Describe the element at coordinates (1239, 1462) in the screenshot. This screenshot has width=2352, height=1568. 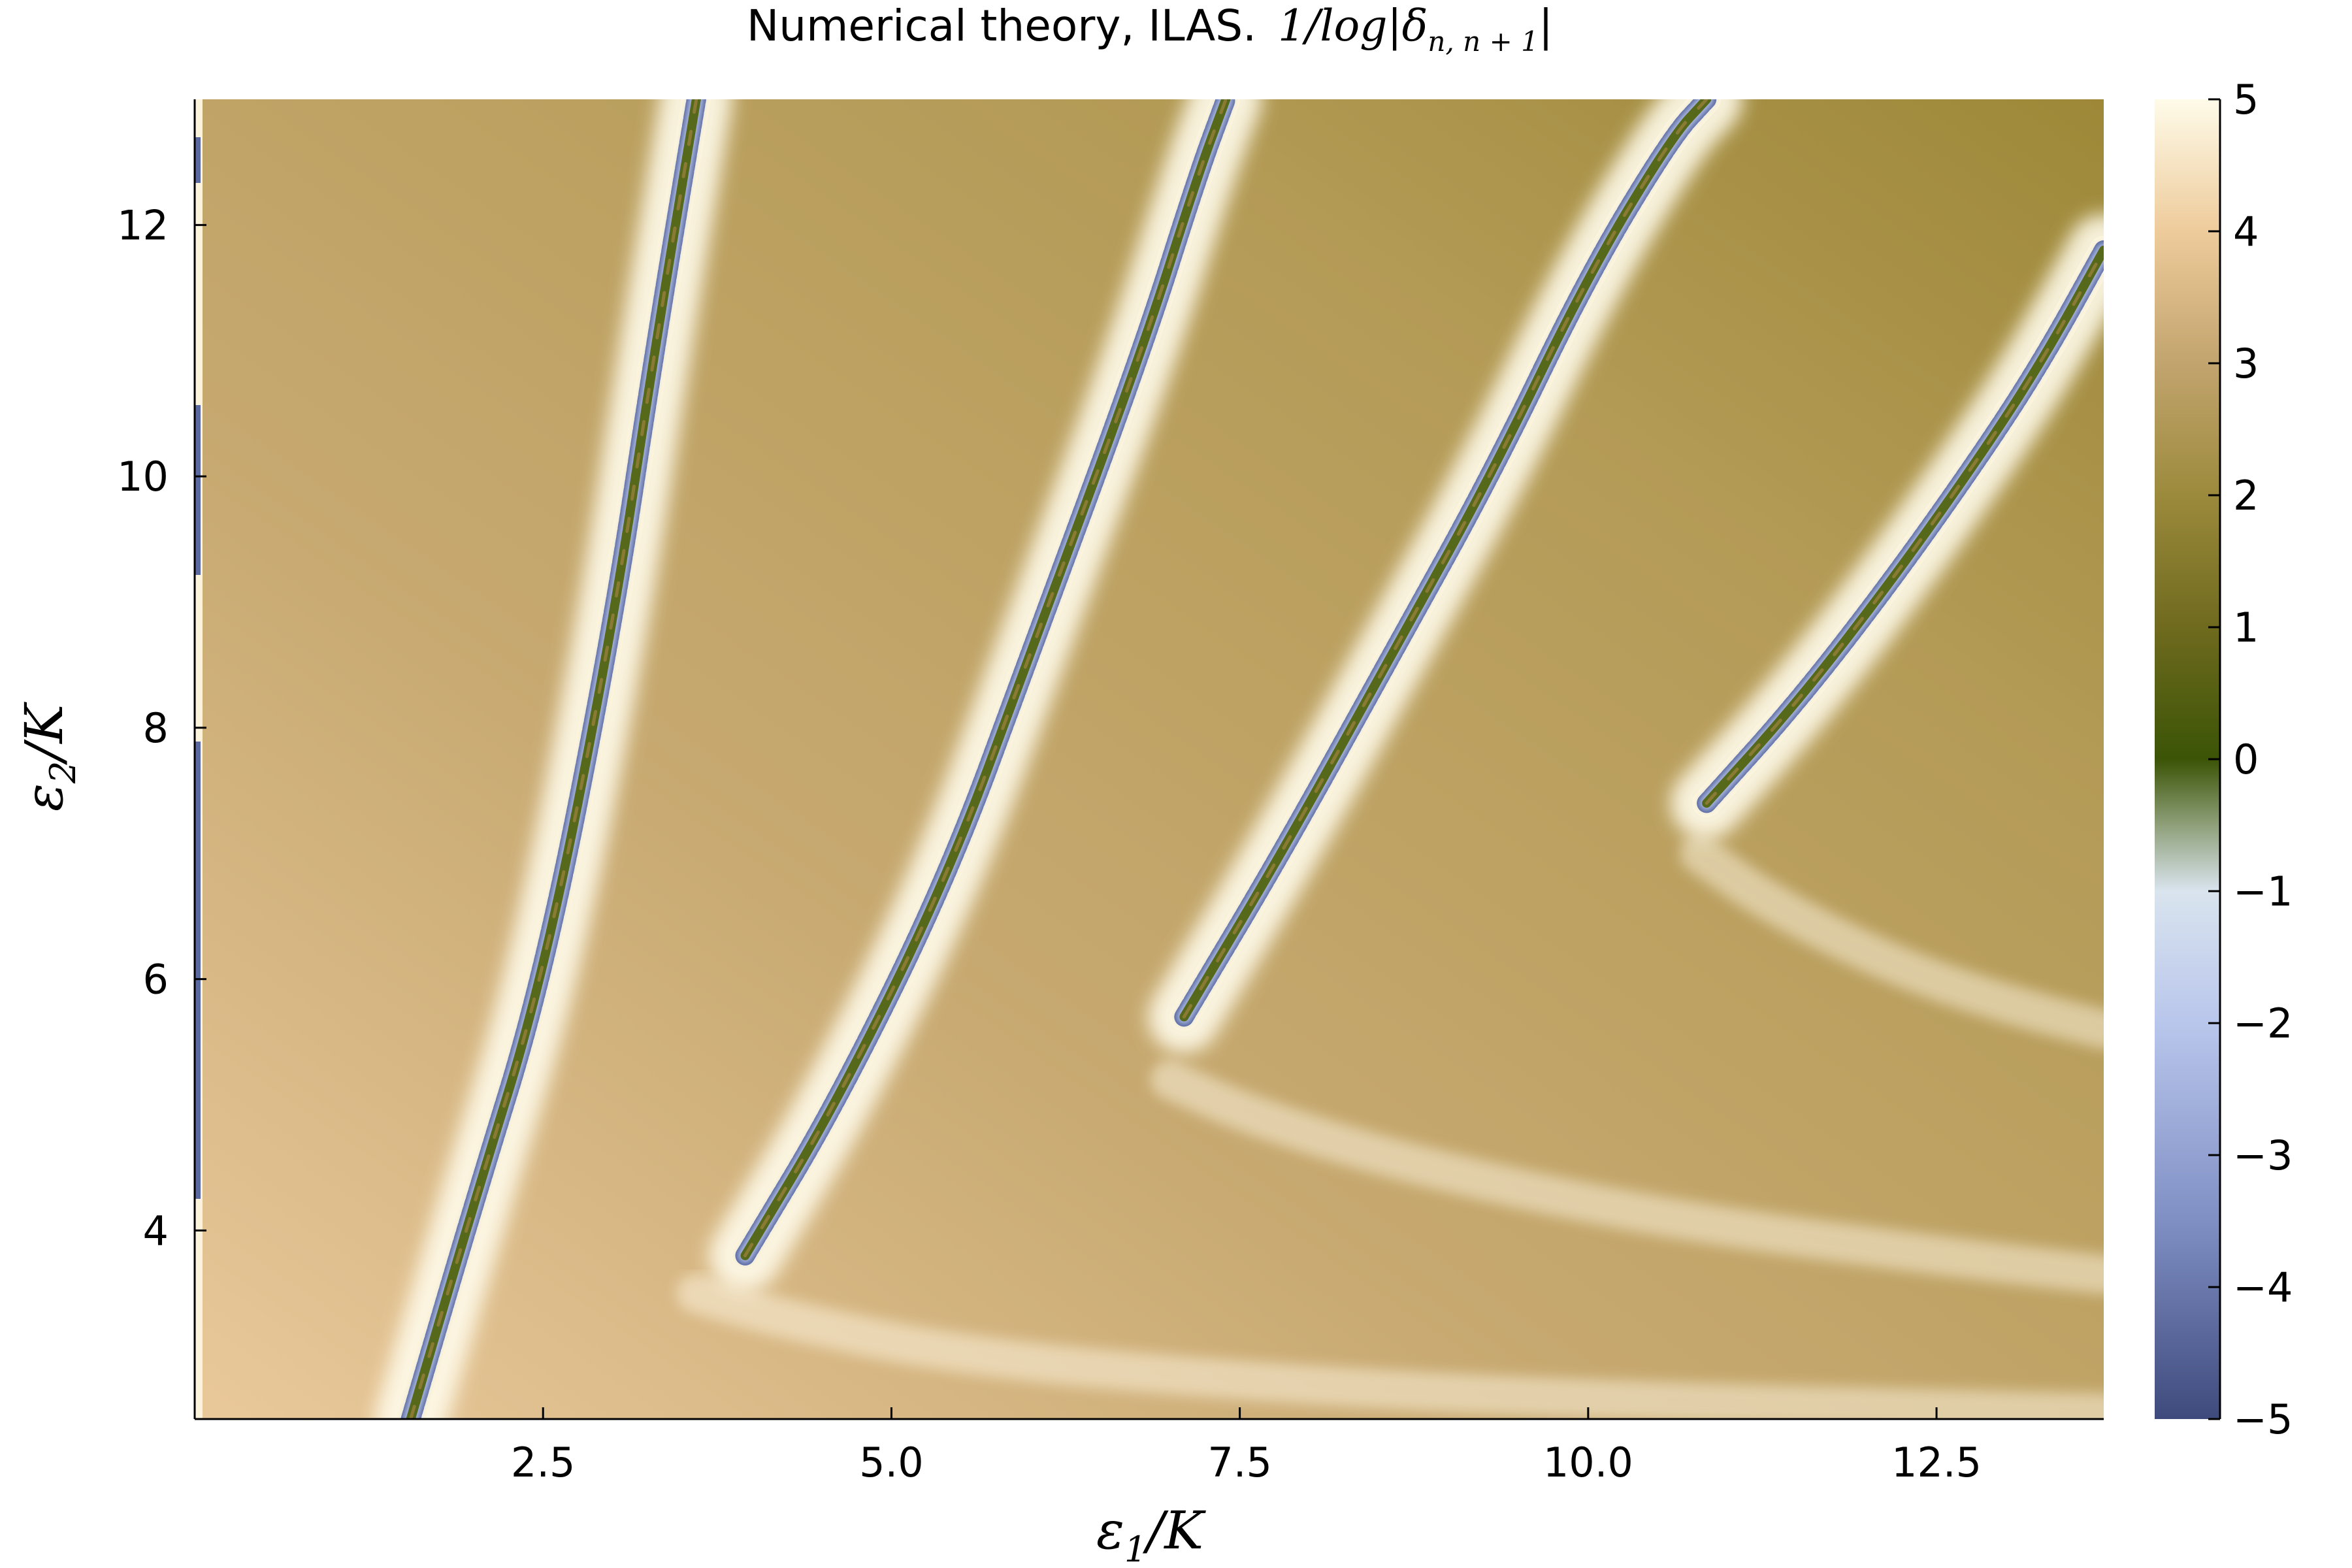
I see `x-tick-label: 7.5` at that location.